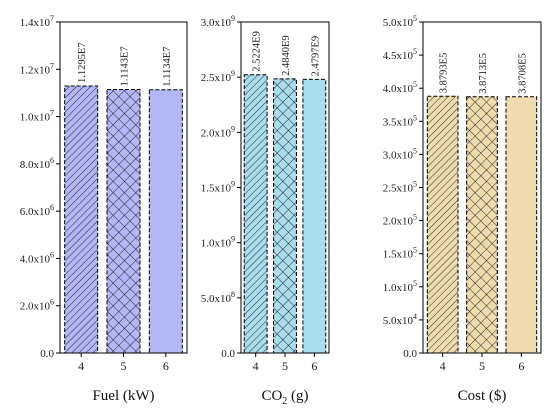 This screenshot has height=416, width=550. I want to click on y-tick-exponent: 4, so click(415, 316).